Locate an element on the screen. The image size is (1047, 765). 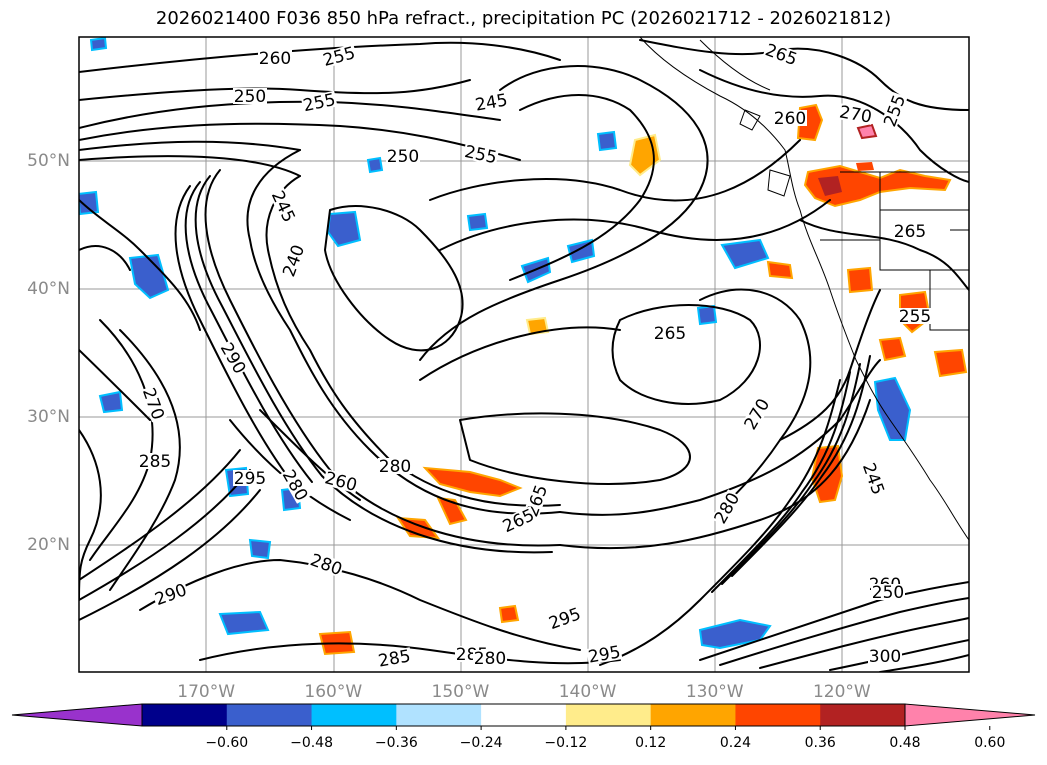
lon-label: 160°W is located at coordinates (333, 692).